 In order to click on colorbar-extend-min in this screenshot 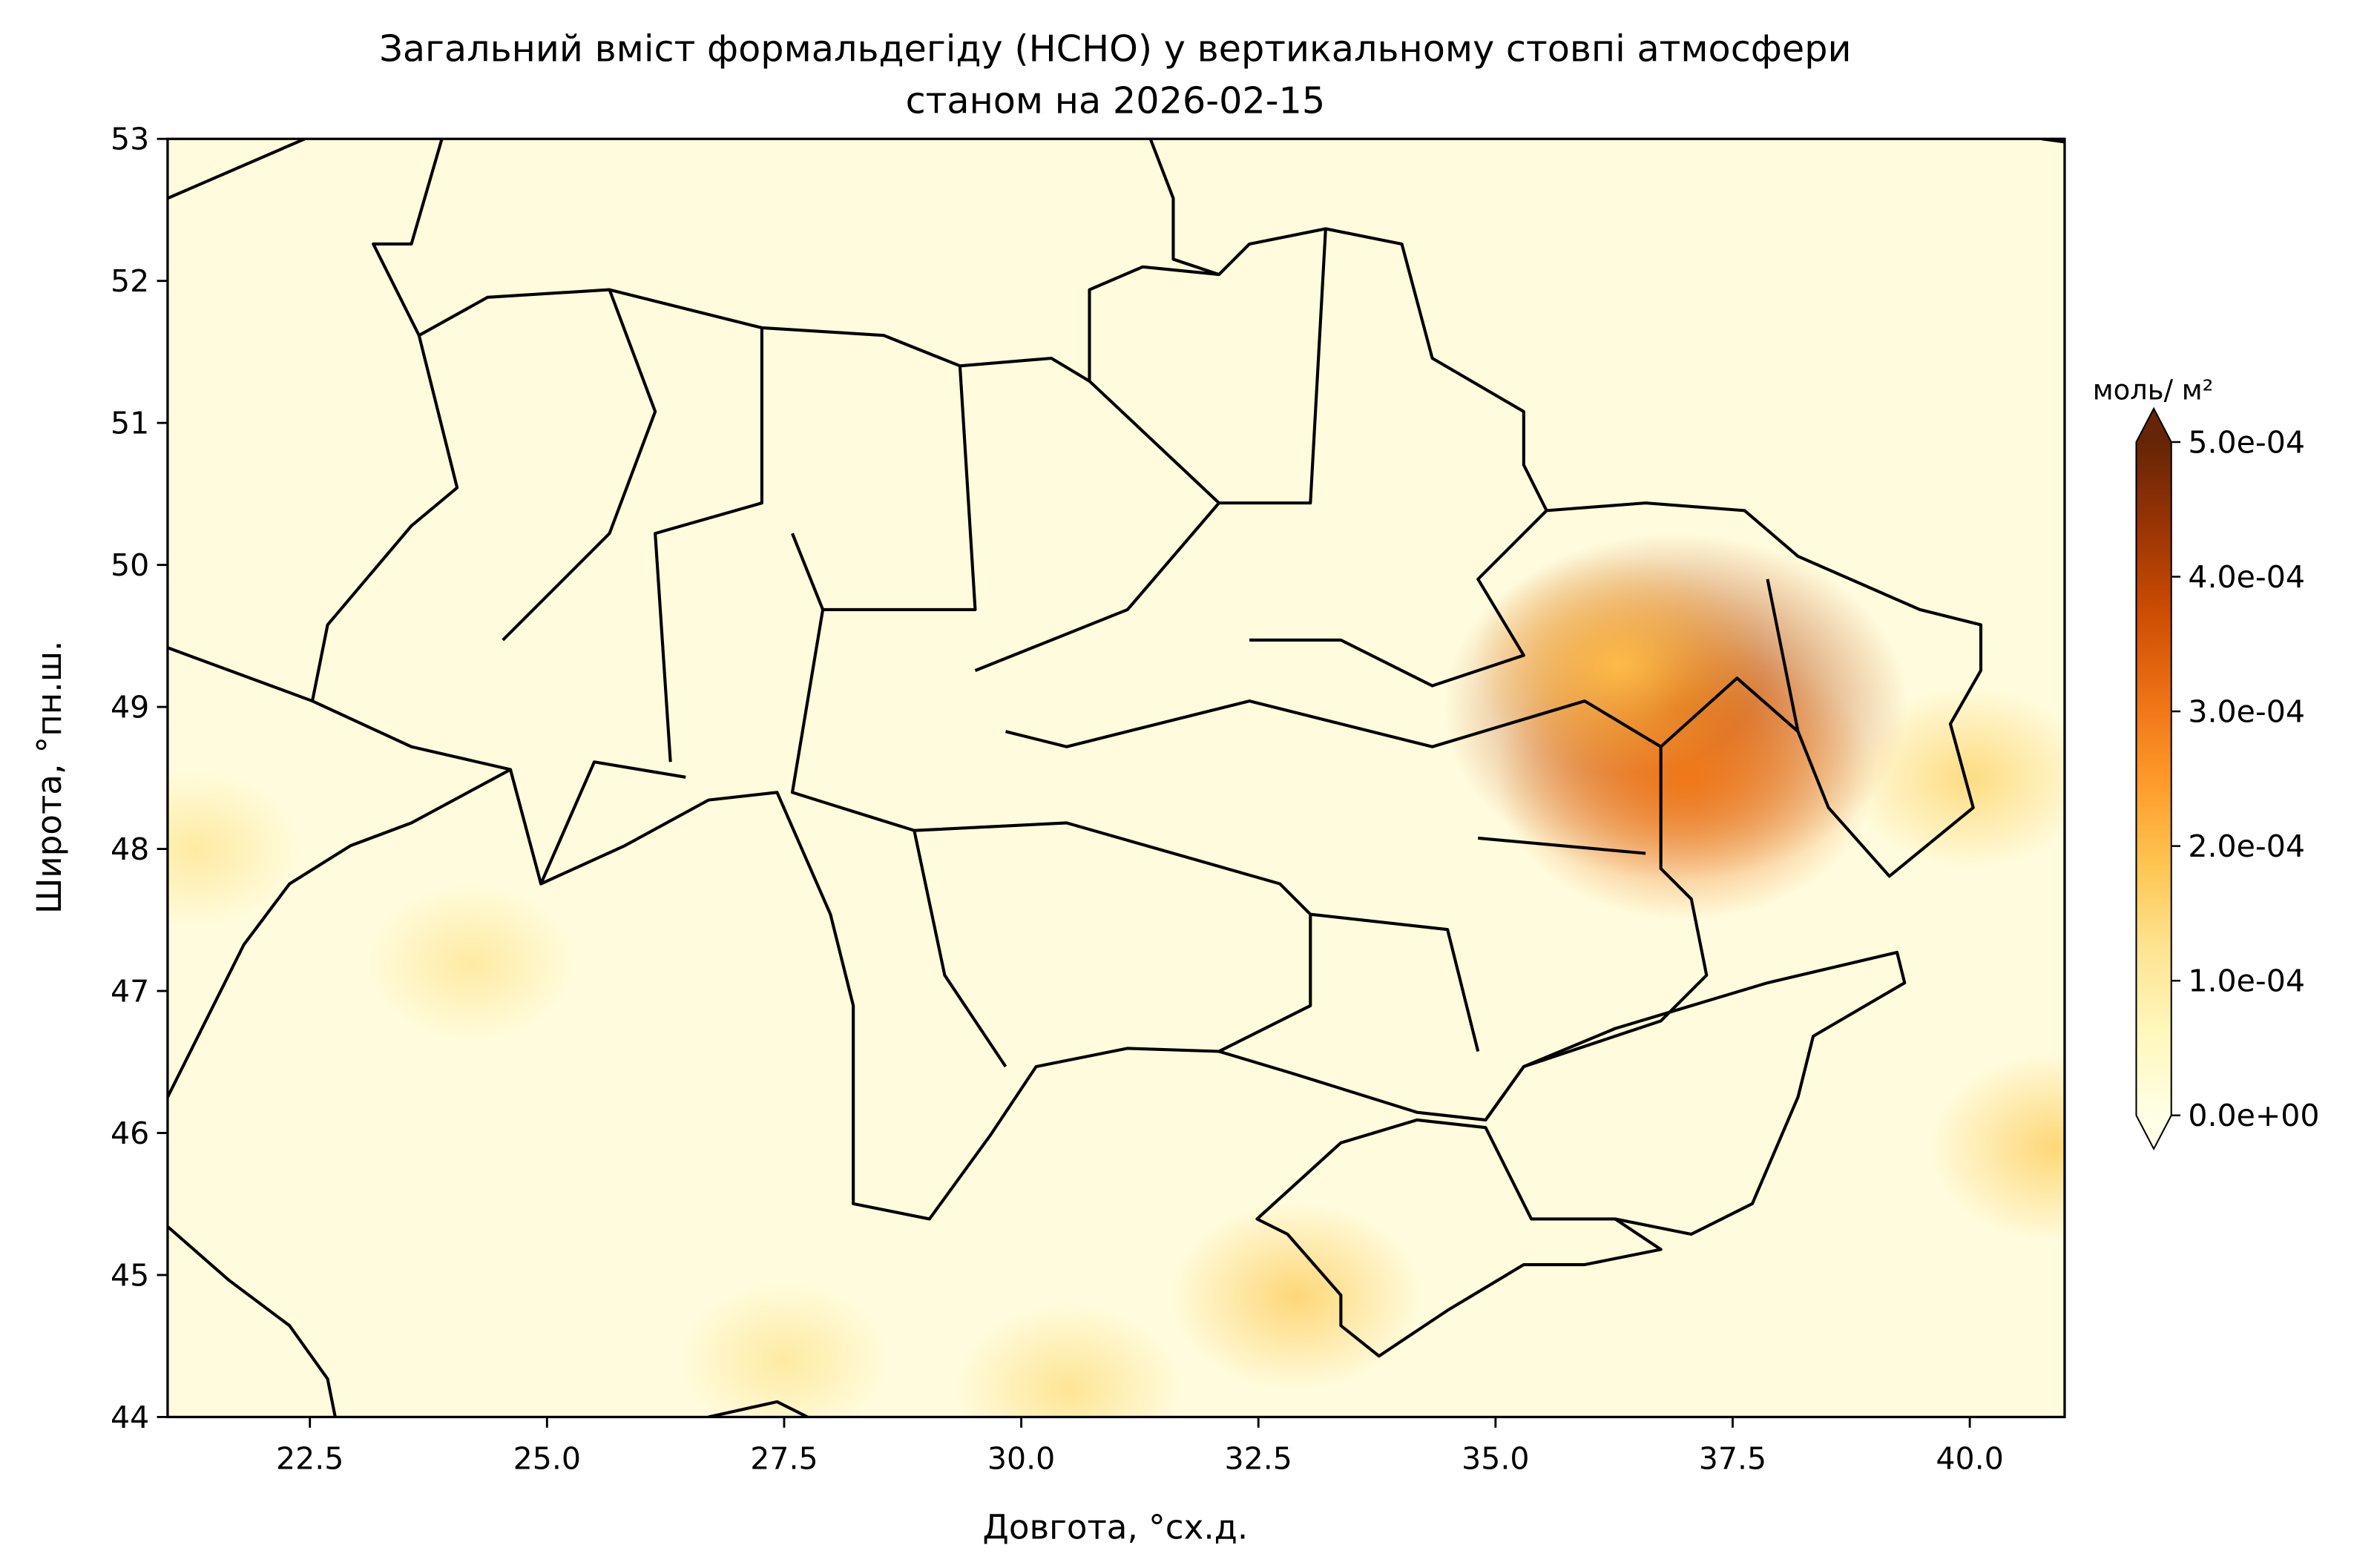, I will do `click(2153, 1132)`.